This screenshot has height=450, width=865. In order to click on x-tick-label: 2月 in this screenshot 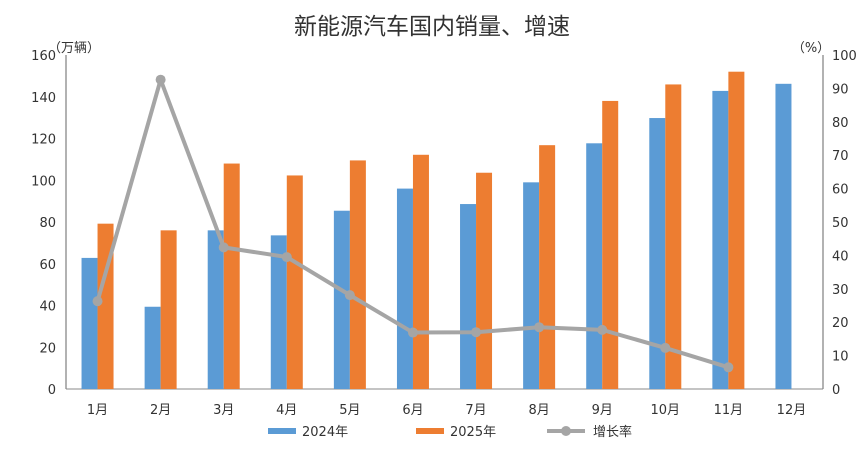, I will do `click(160, 410)`.